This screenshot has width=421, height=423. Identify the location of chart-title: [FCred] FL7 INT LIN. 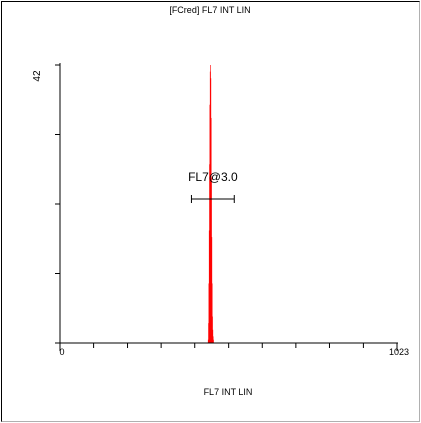
(209, 10).